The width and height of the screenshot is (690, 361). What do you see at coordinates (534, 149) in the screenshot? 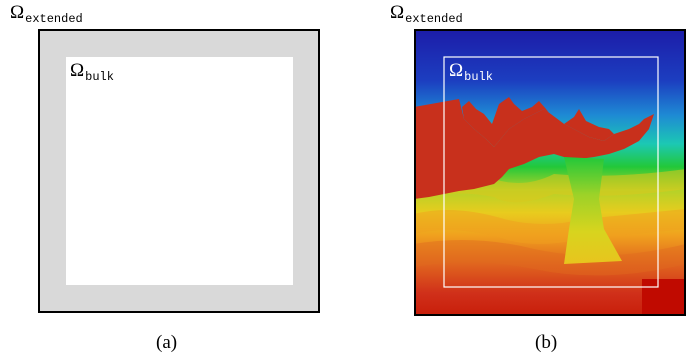
I see `salt-body-left` at bounding box center [534, 149].